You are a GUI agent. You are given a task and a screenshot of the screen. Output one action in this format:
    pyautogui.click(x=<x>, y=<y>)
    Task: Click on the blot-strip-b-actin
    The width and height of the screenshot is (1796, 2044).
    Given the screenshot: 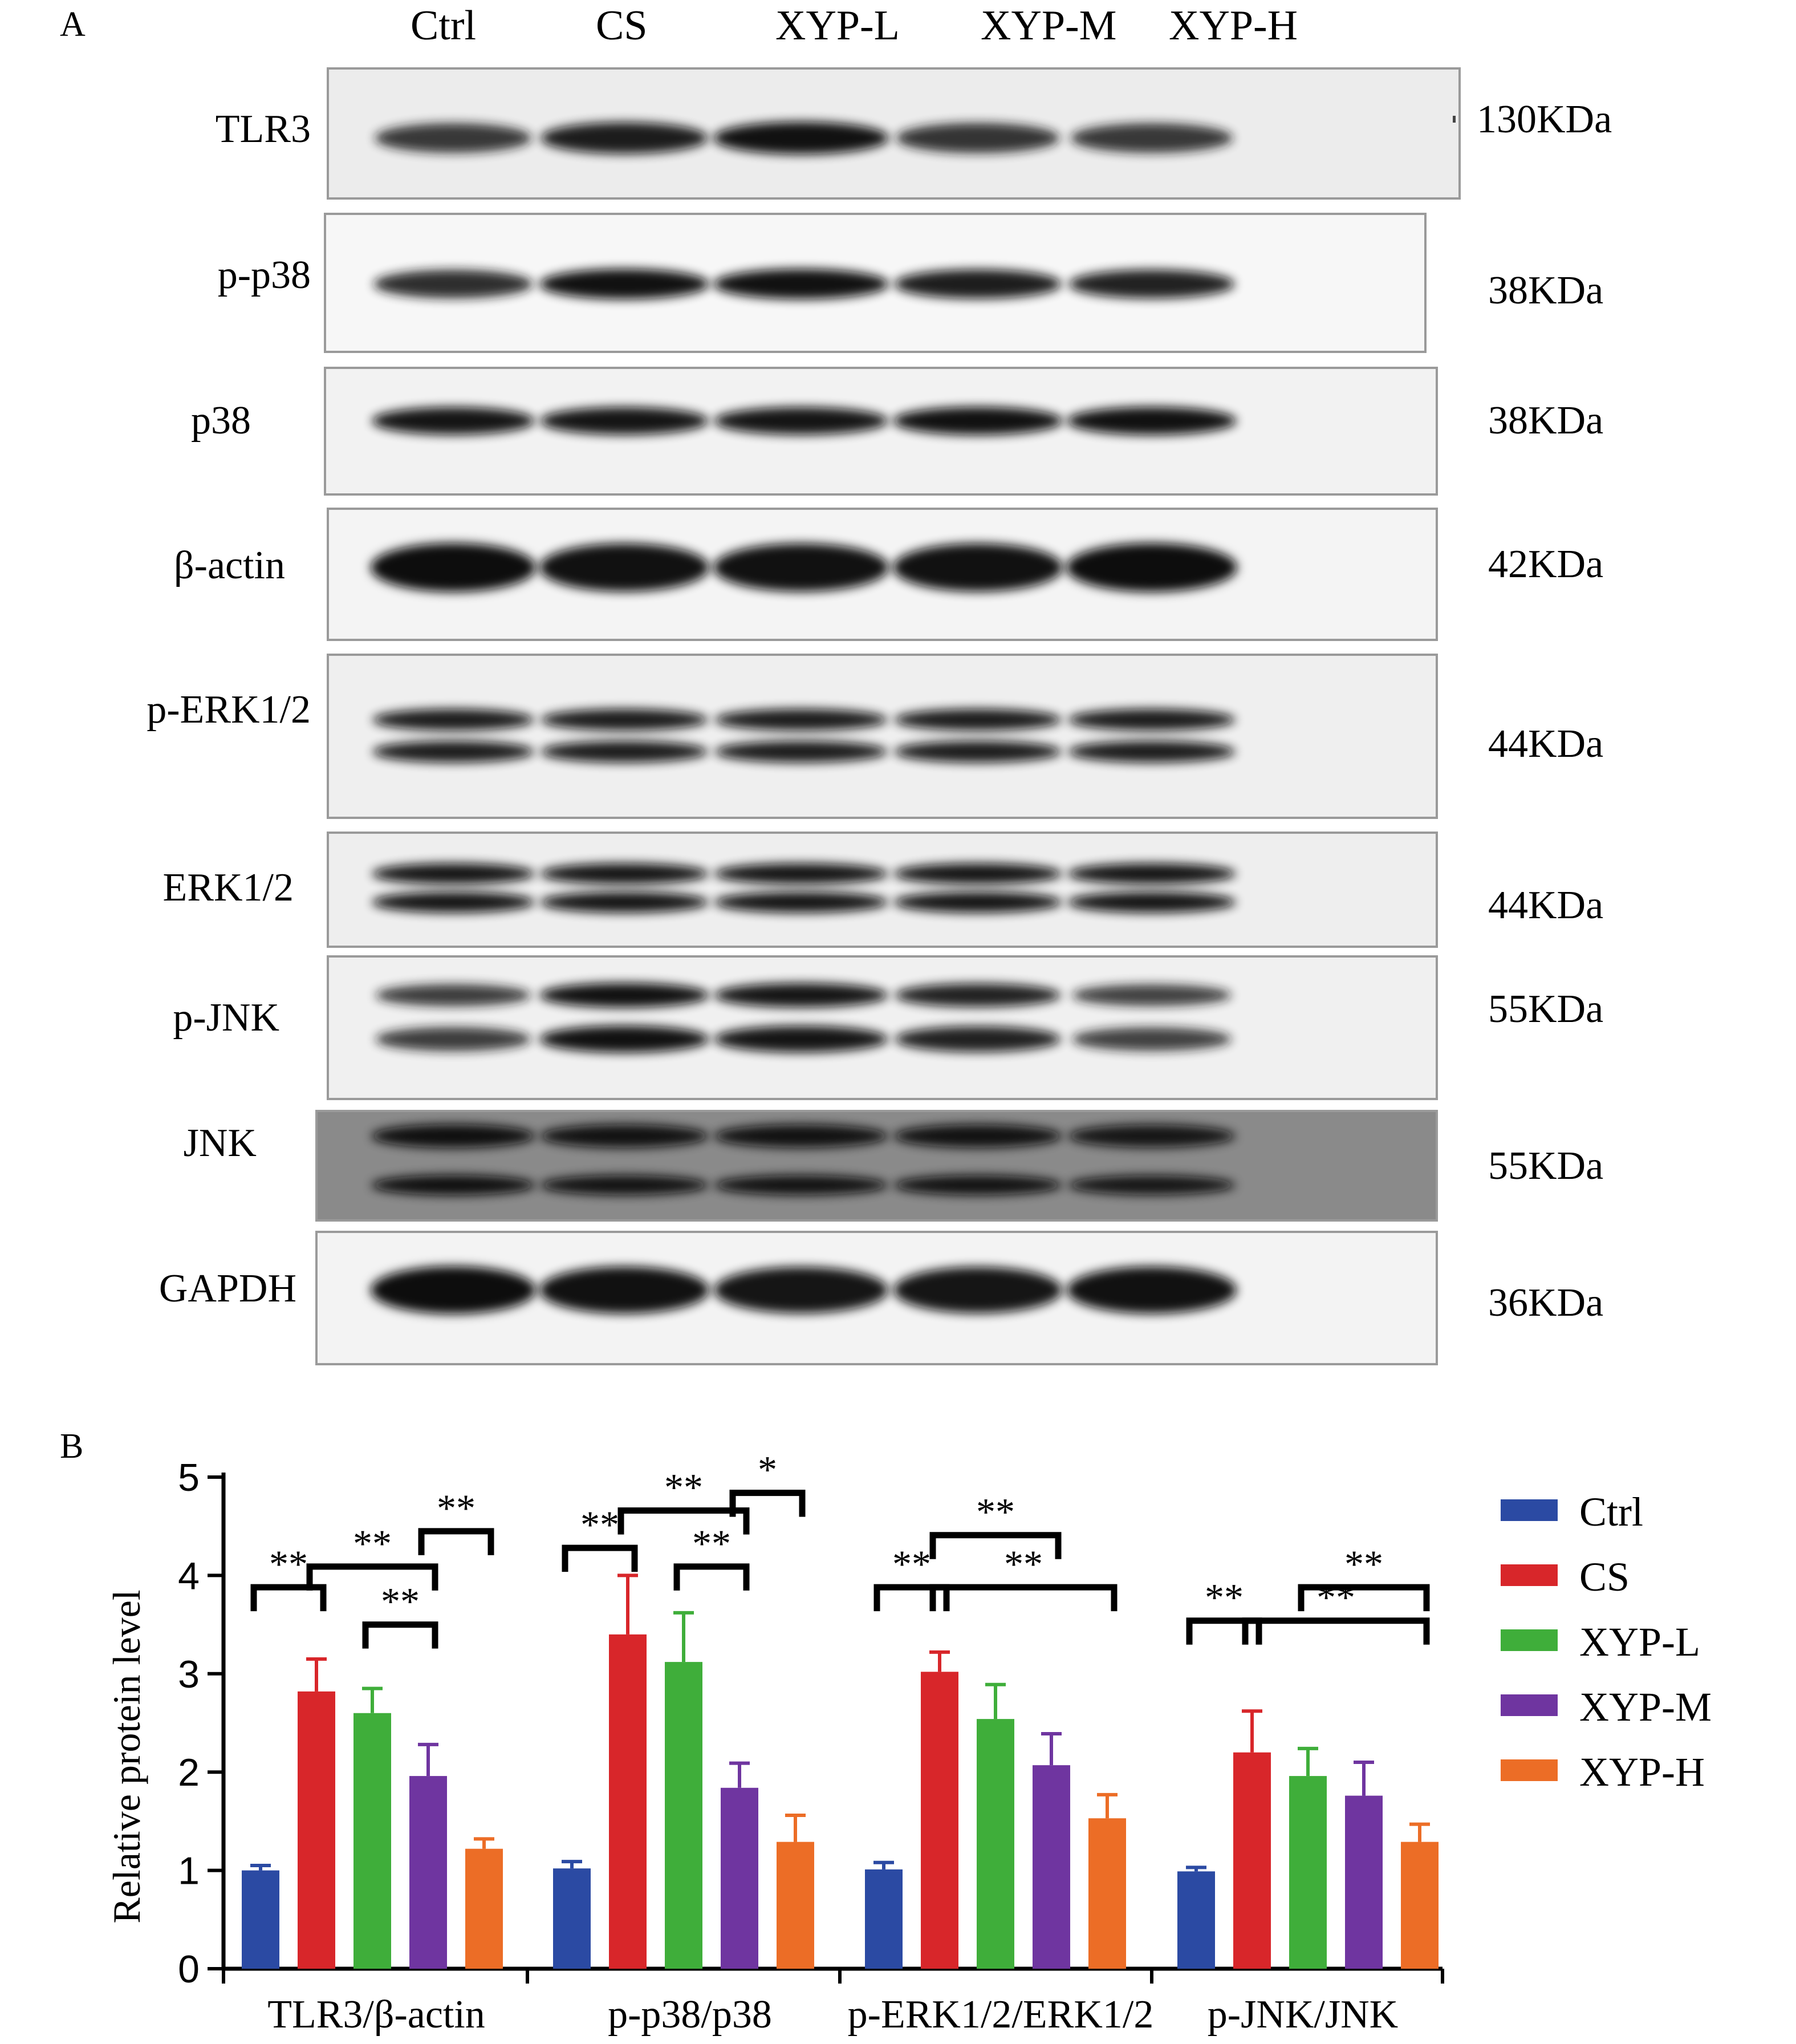 What is the action you would take?
    pyautogui.click(x=882, y=574)
    